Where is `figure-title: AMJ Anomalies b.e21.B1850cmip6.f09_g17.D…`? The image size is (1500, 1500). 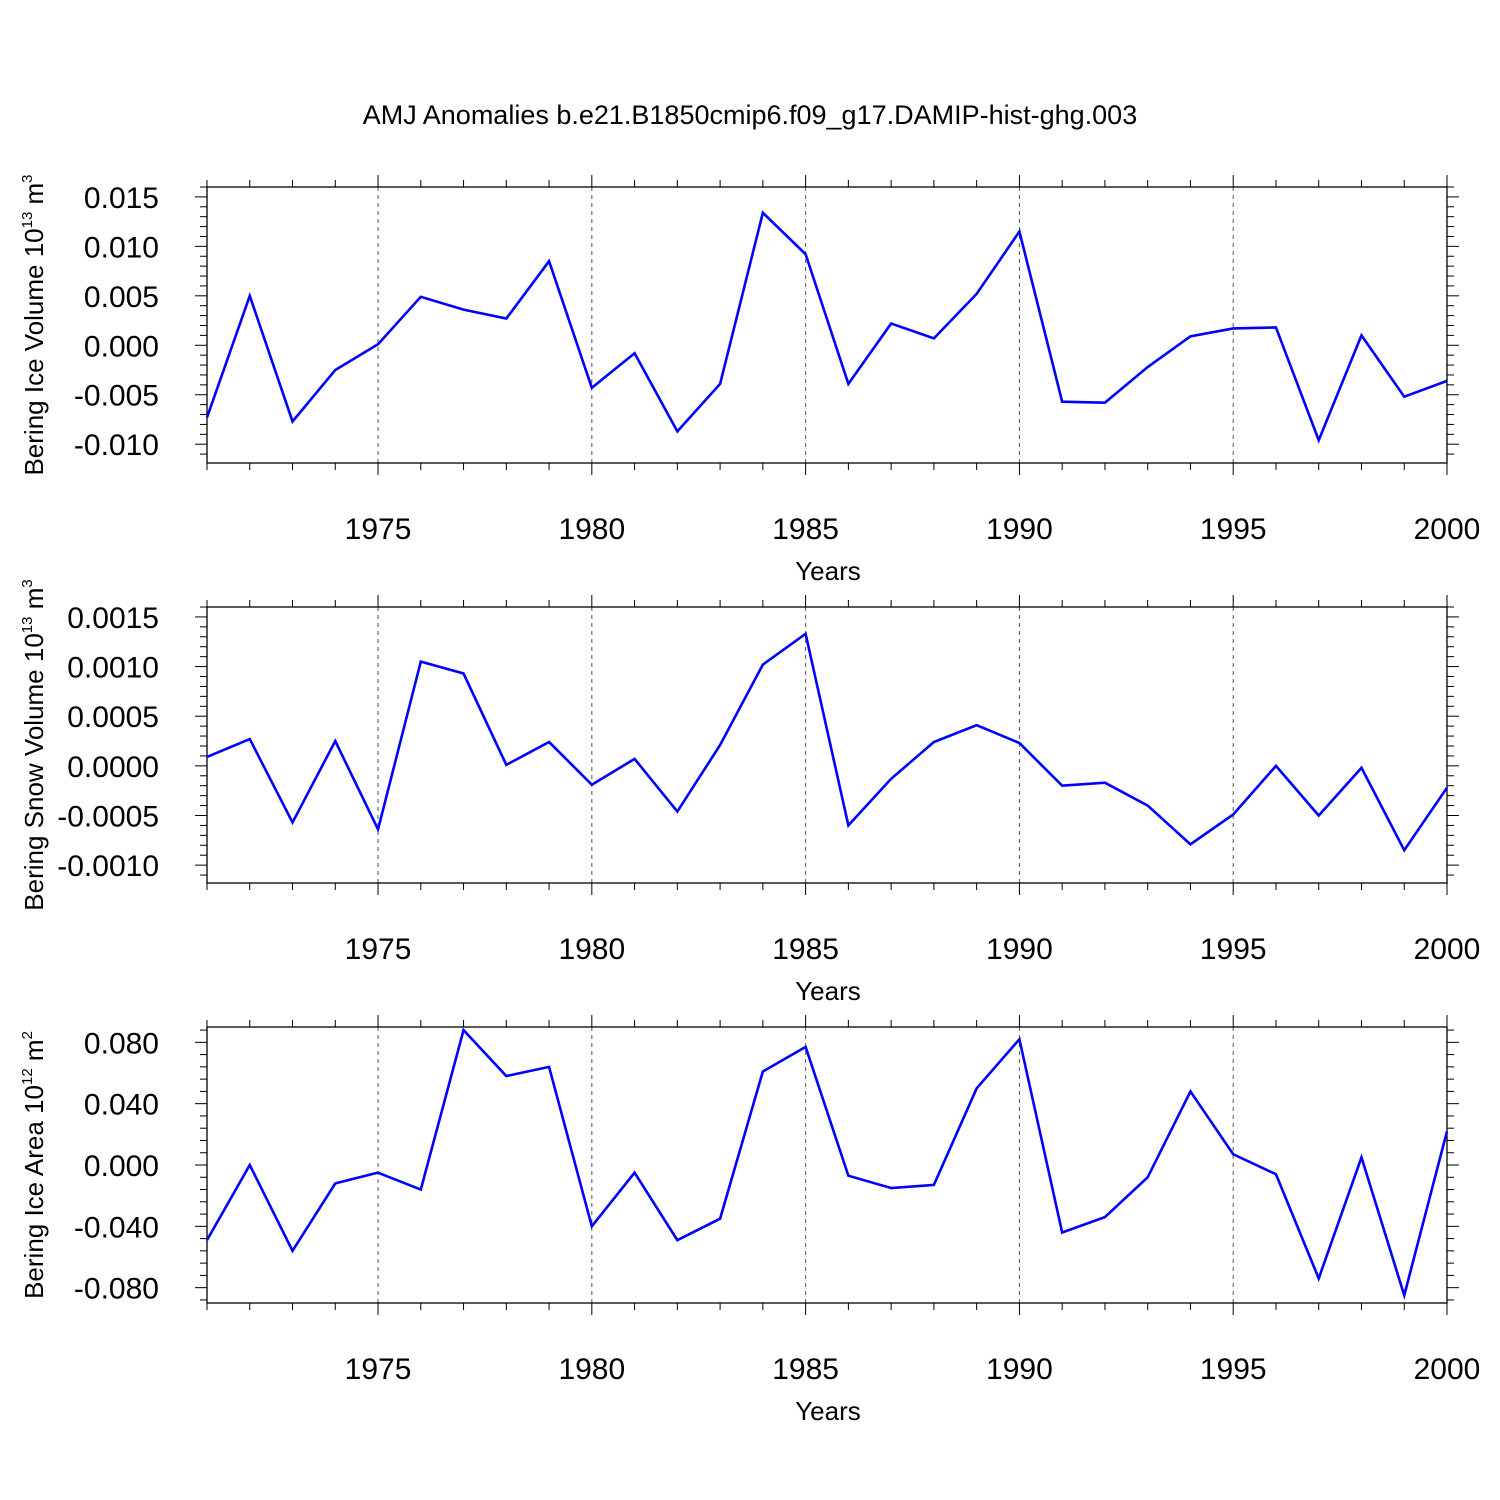 figure-title: AMJ Anomalies b.e21.B1850cmip6.f09_g17.D… is located at coordinates (750, 115).